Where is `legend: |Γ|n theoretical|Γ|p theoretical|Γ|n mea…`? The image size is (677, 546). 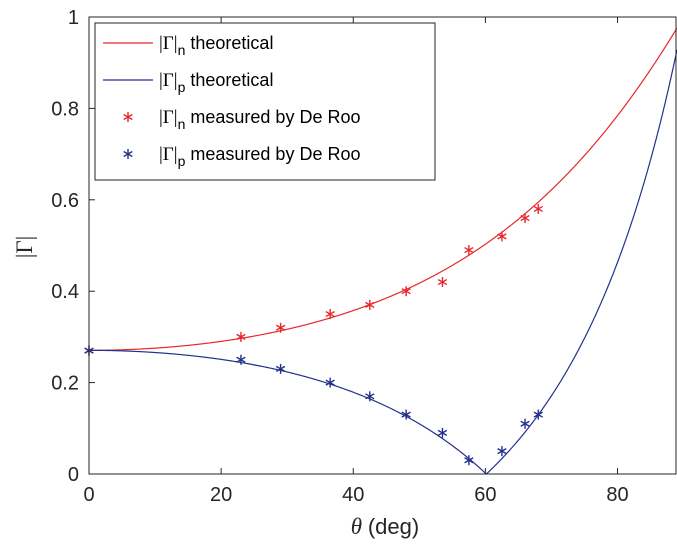 legend: |Γ|n theoretical|Γ|p theoretical|Γ|n mea… is located at coordinates (265, 101).